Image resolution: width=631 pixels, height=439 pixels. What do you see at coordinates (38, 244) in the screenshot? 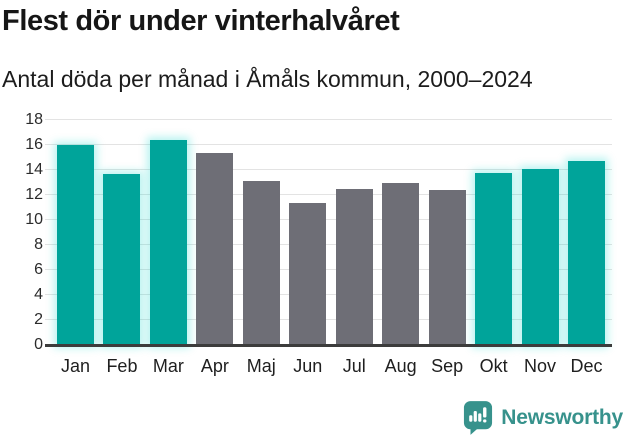
I see `y-tick-label-8: 8` at bounding box center [38, 244].